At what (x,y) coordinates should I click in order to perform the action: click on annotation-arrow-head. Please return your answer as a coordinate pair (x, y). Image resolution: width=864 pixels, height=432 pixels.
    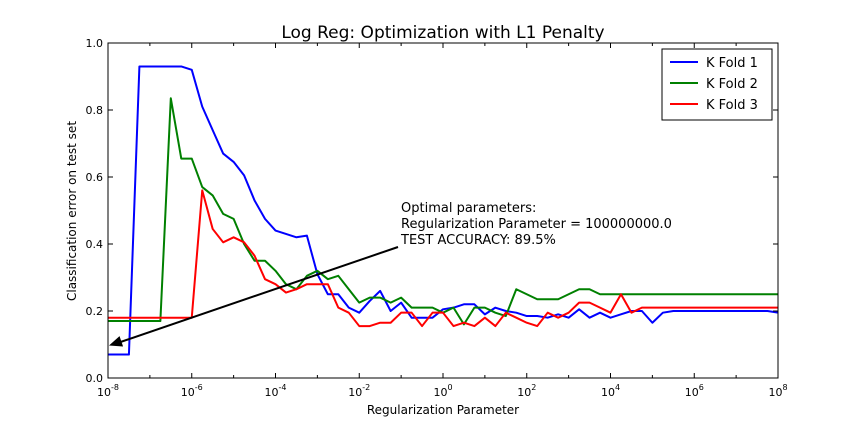
    Looking at the image, I should click on (116, 341).